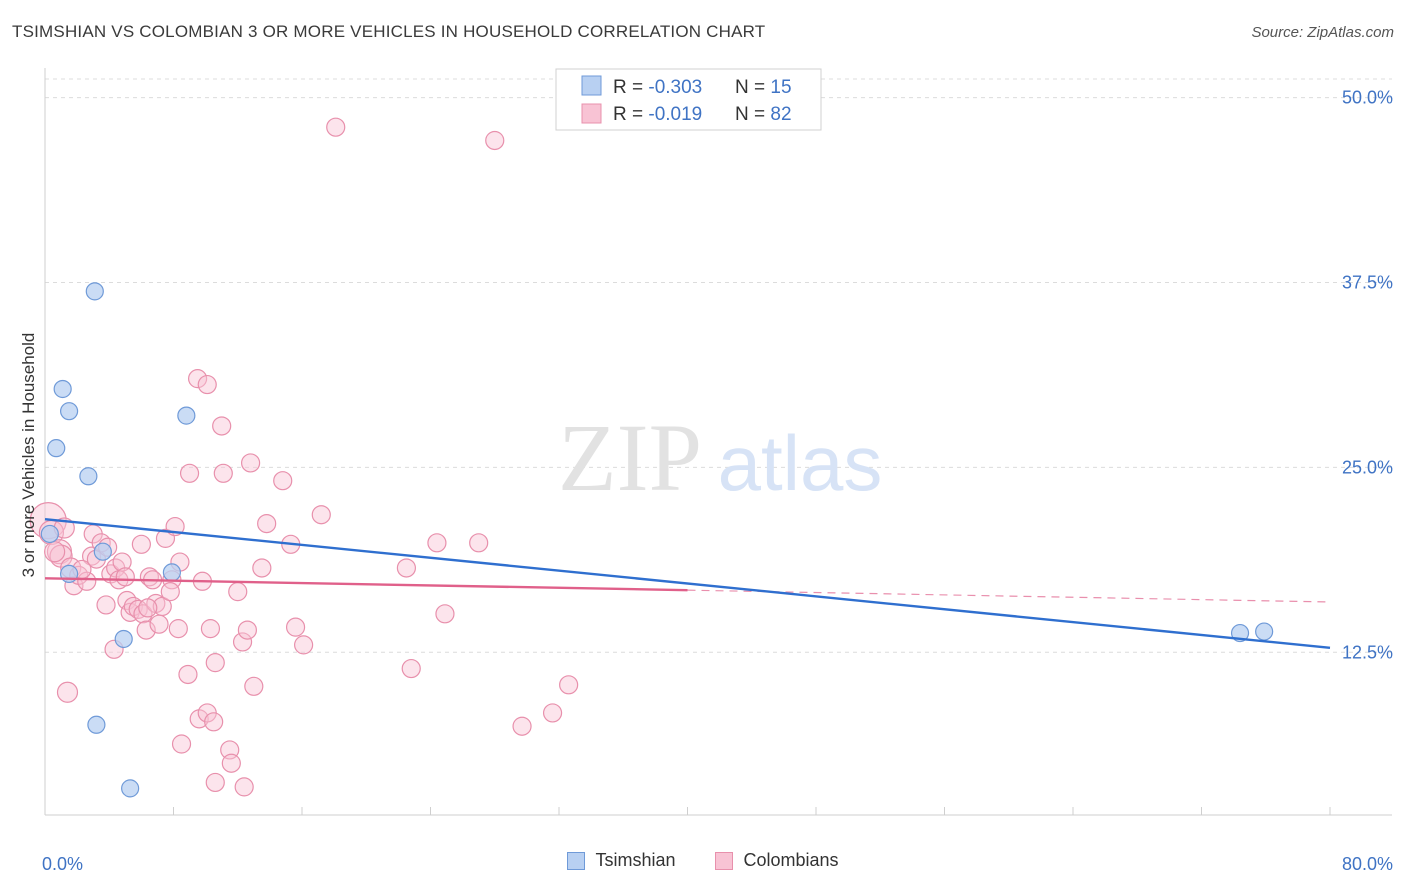  I want to click on trend-lines, so click(687, 583).